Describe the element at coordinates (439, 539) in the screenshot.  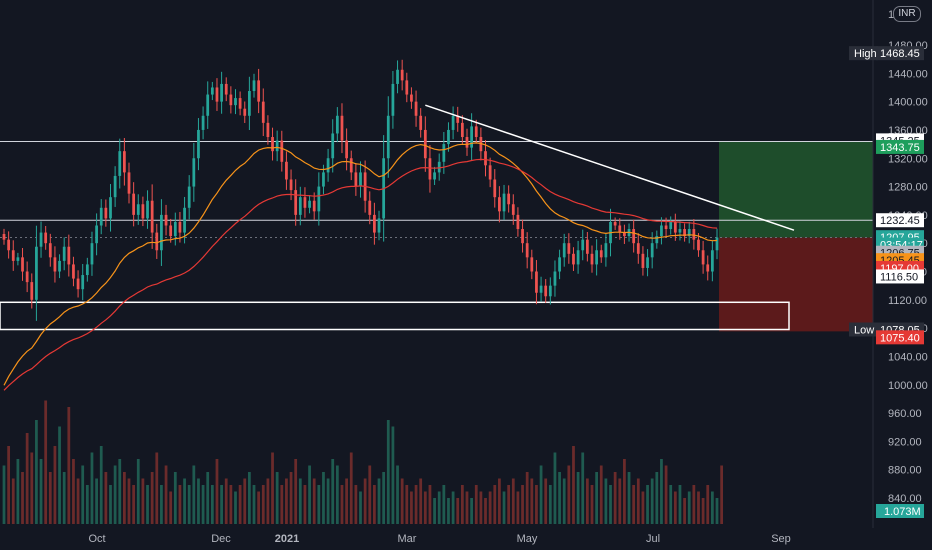
I see `time-axis: Oct Dec 2021 Mar May Jul Sep` at that location.